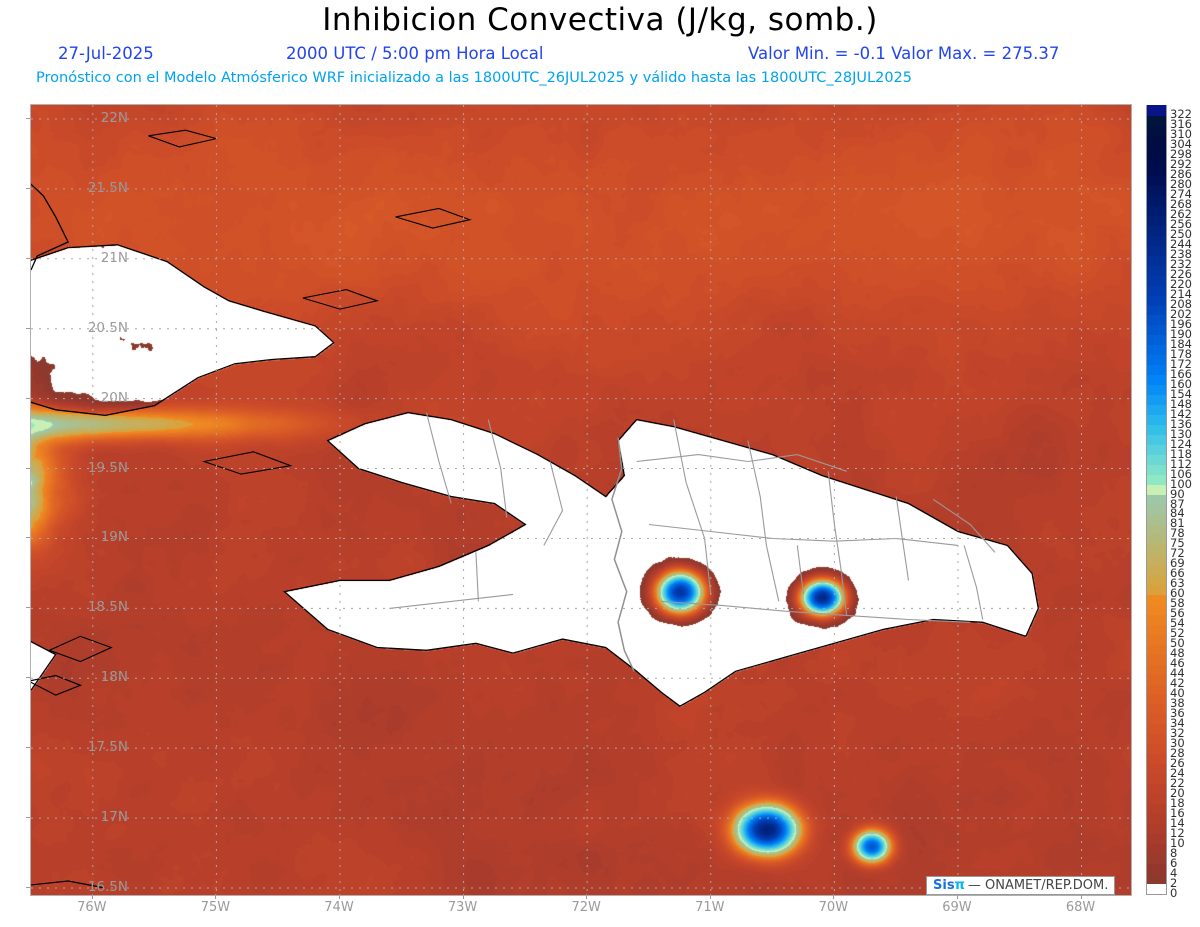 The width and height of the screenshot is (1200, 927). I want to click on colorbar-tick-label: 142, so click(1181, 413).